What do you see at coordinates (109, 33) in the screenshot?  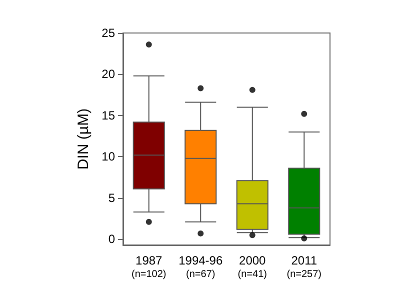 I see `y-tick-label: 25` at bounding box center [109, 33].